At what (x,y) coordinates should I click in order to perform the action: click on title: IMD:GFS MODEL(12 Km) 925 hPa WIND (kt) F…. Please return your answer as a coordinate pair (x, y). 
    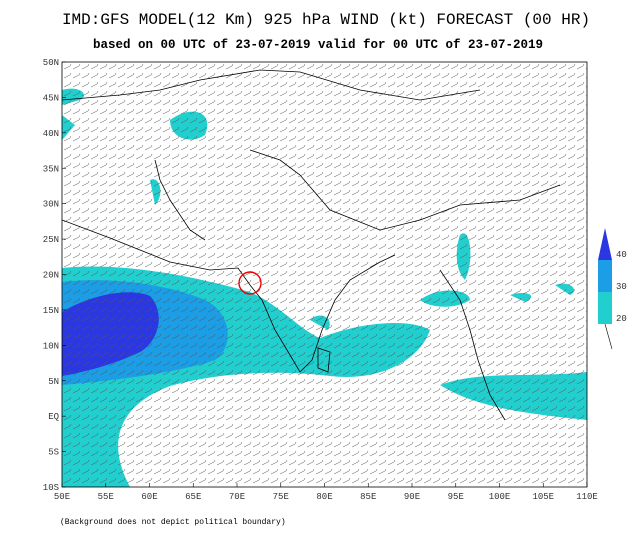
    Looking at the image, I should click on (326, 20).